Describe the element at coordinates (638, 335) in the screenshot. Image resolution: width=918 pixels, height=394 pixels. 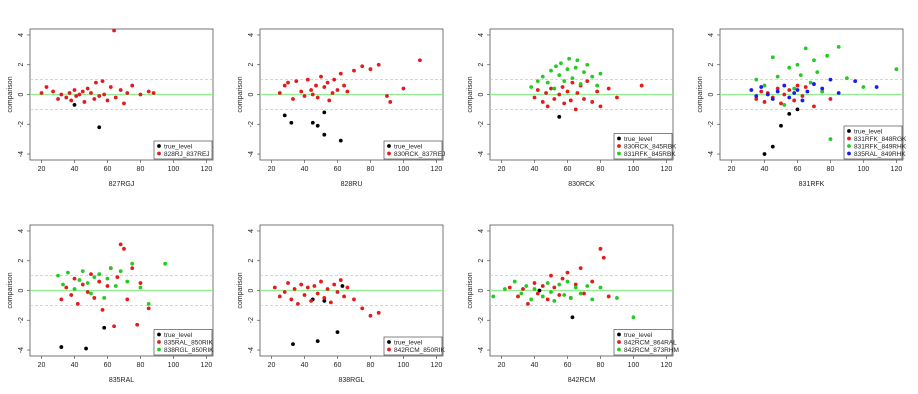
I see `legend-label: true_level` at that location.